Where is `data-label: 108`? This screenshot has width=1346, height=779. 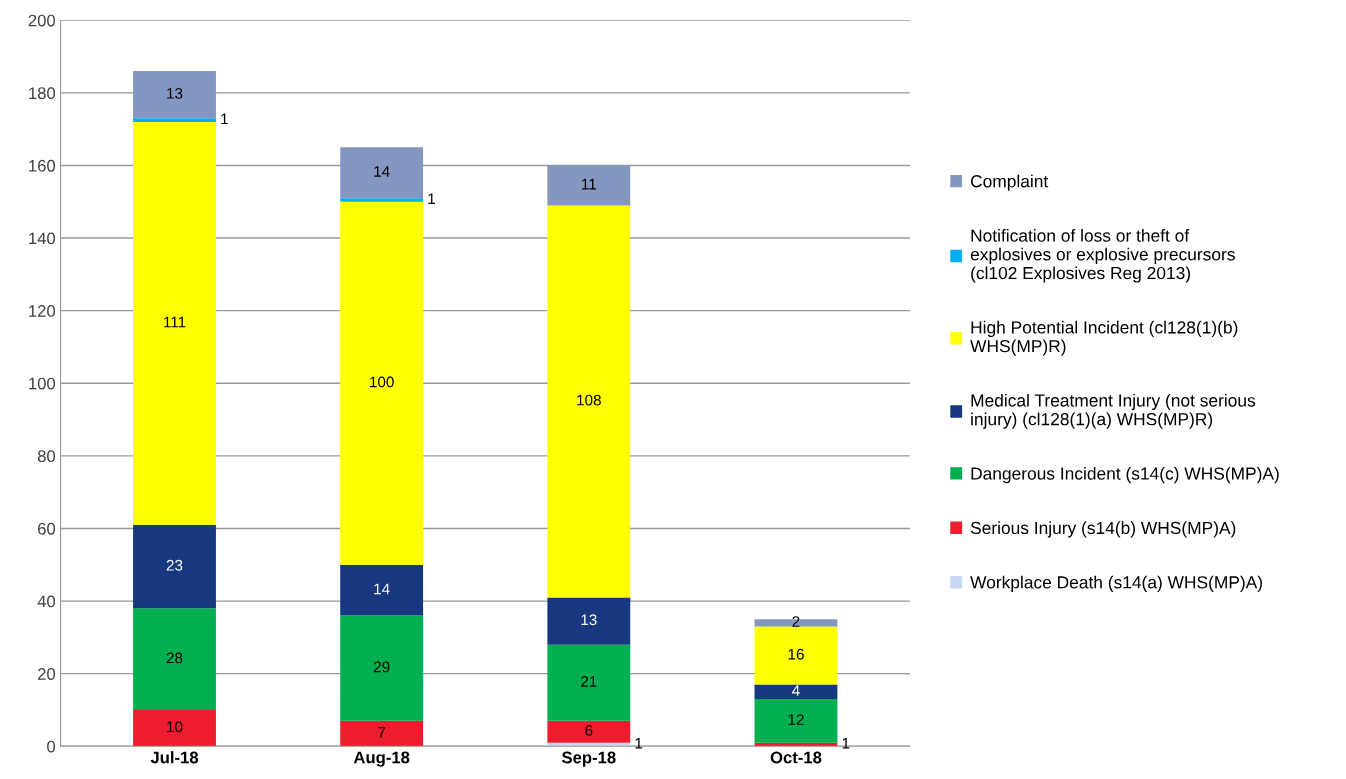
data-label: 108 is located at coordinates (589, 400).